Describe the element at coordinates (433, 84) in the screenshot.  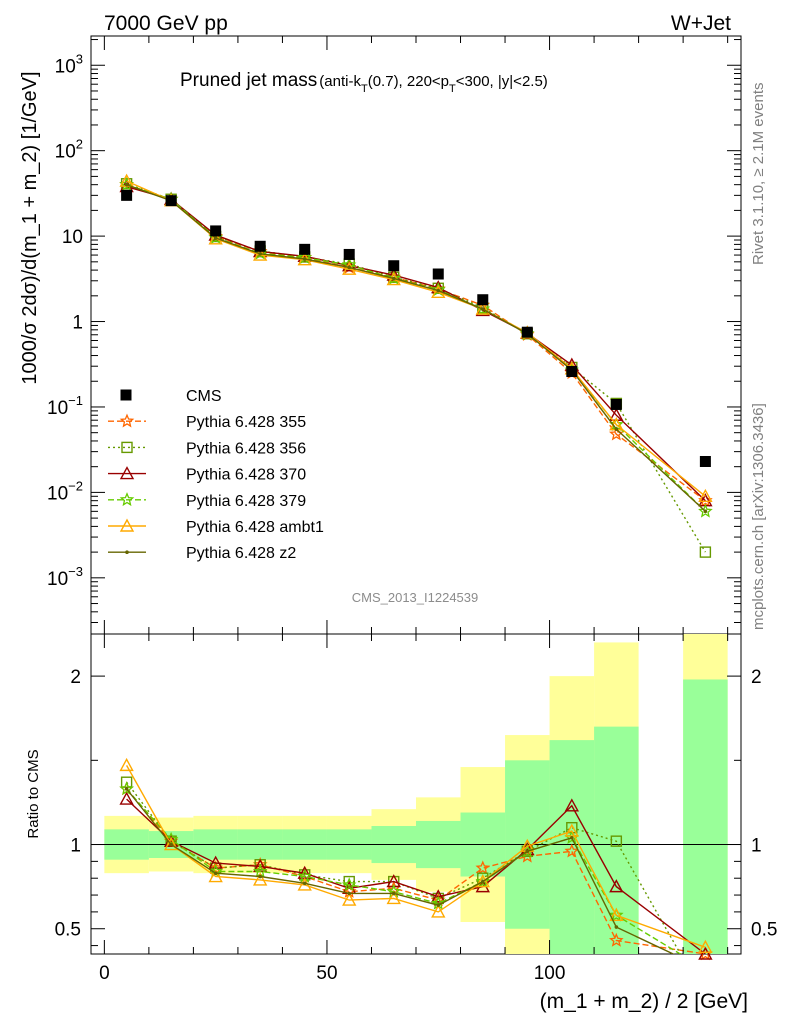
I see `plot-title-cuts: (anti-kT(0.7), 220<pT<300, |y|<2.5)` at that location.